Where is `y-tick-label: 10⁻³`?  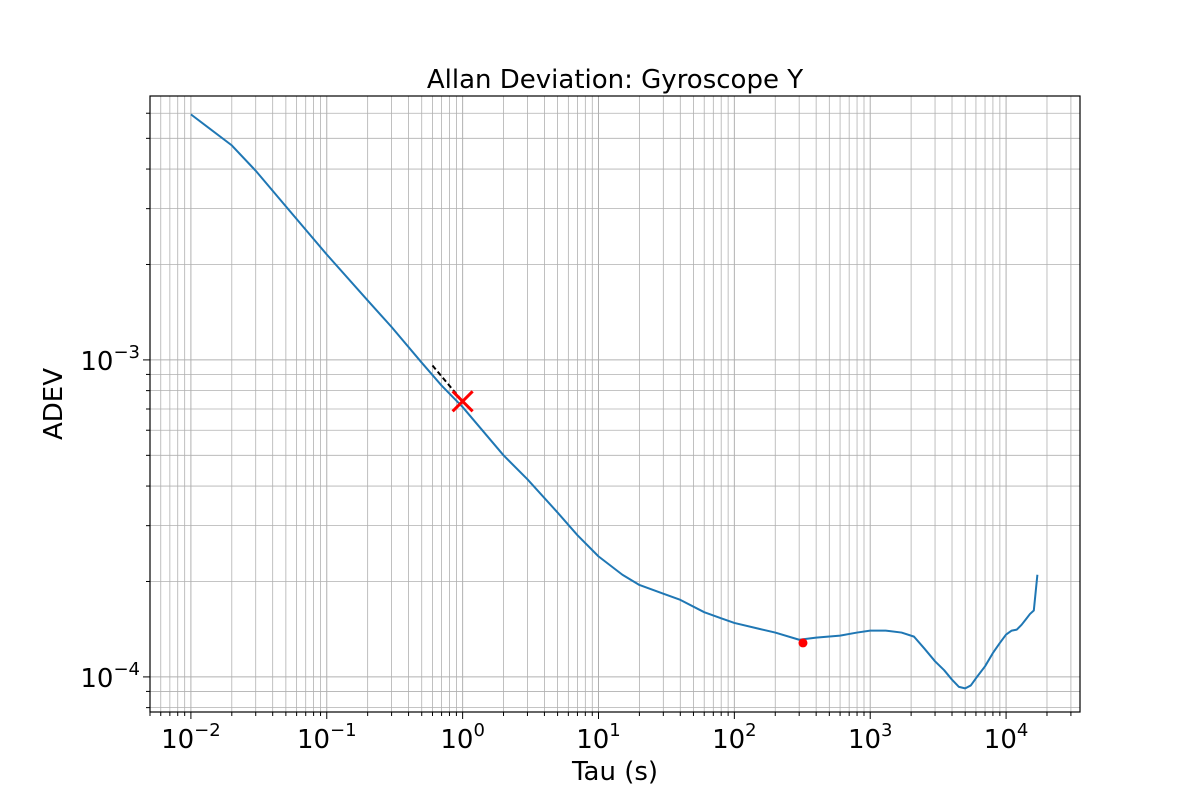 y-tick-label: 10⁻³ is located at coordinates (110, 359).